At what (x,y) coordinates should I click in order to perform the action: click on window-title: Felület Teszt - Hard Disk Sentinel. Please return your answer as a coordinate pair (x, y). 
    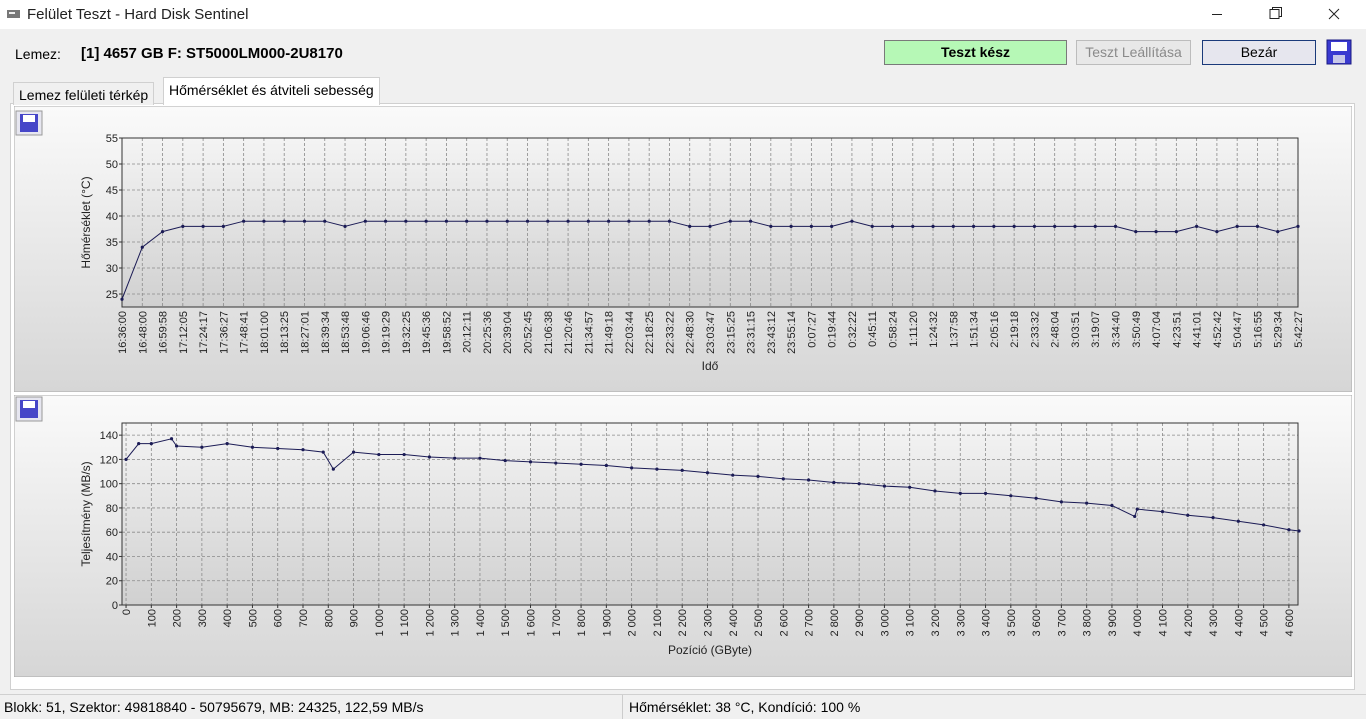
    Looking at the image, I should click on (138, 14).